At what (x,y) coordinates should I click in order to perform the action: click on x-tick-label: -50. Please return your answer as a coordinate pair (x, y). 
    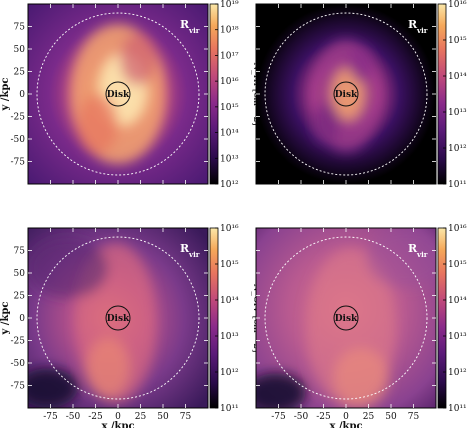
    Looking at the image, I should click on (301, 417).